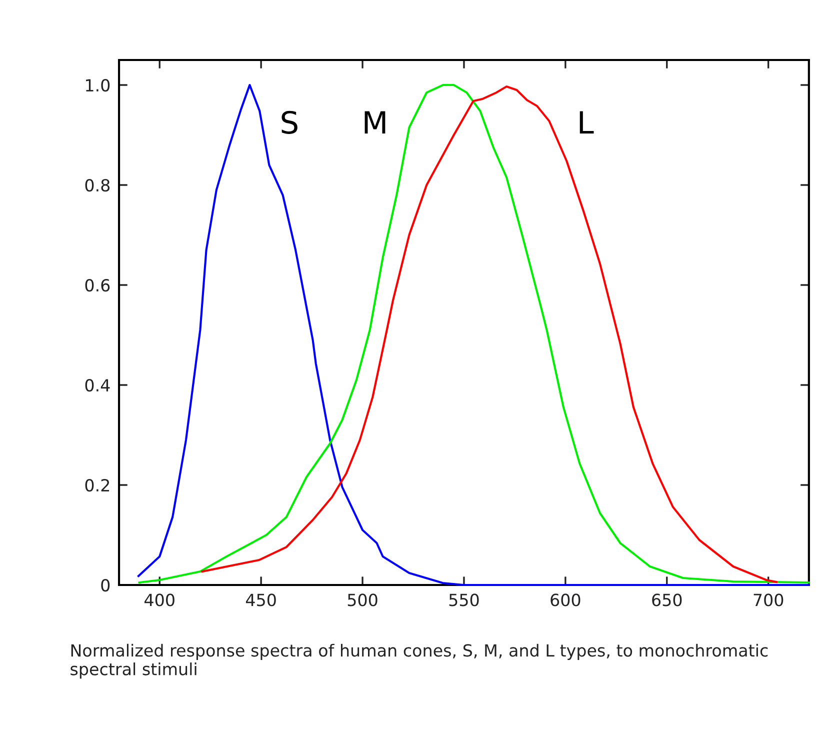  Describe the element at coordinates (97, 385) in the screenshot. I see `y-tick-label: 0.4` at that location.